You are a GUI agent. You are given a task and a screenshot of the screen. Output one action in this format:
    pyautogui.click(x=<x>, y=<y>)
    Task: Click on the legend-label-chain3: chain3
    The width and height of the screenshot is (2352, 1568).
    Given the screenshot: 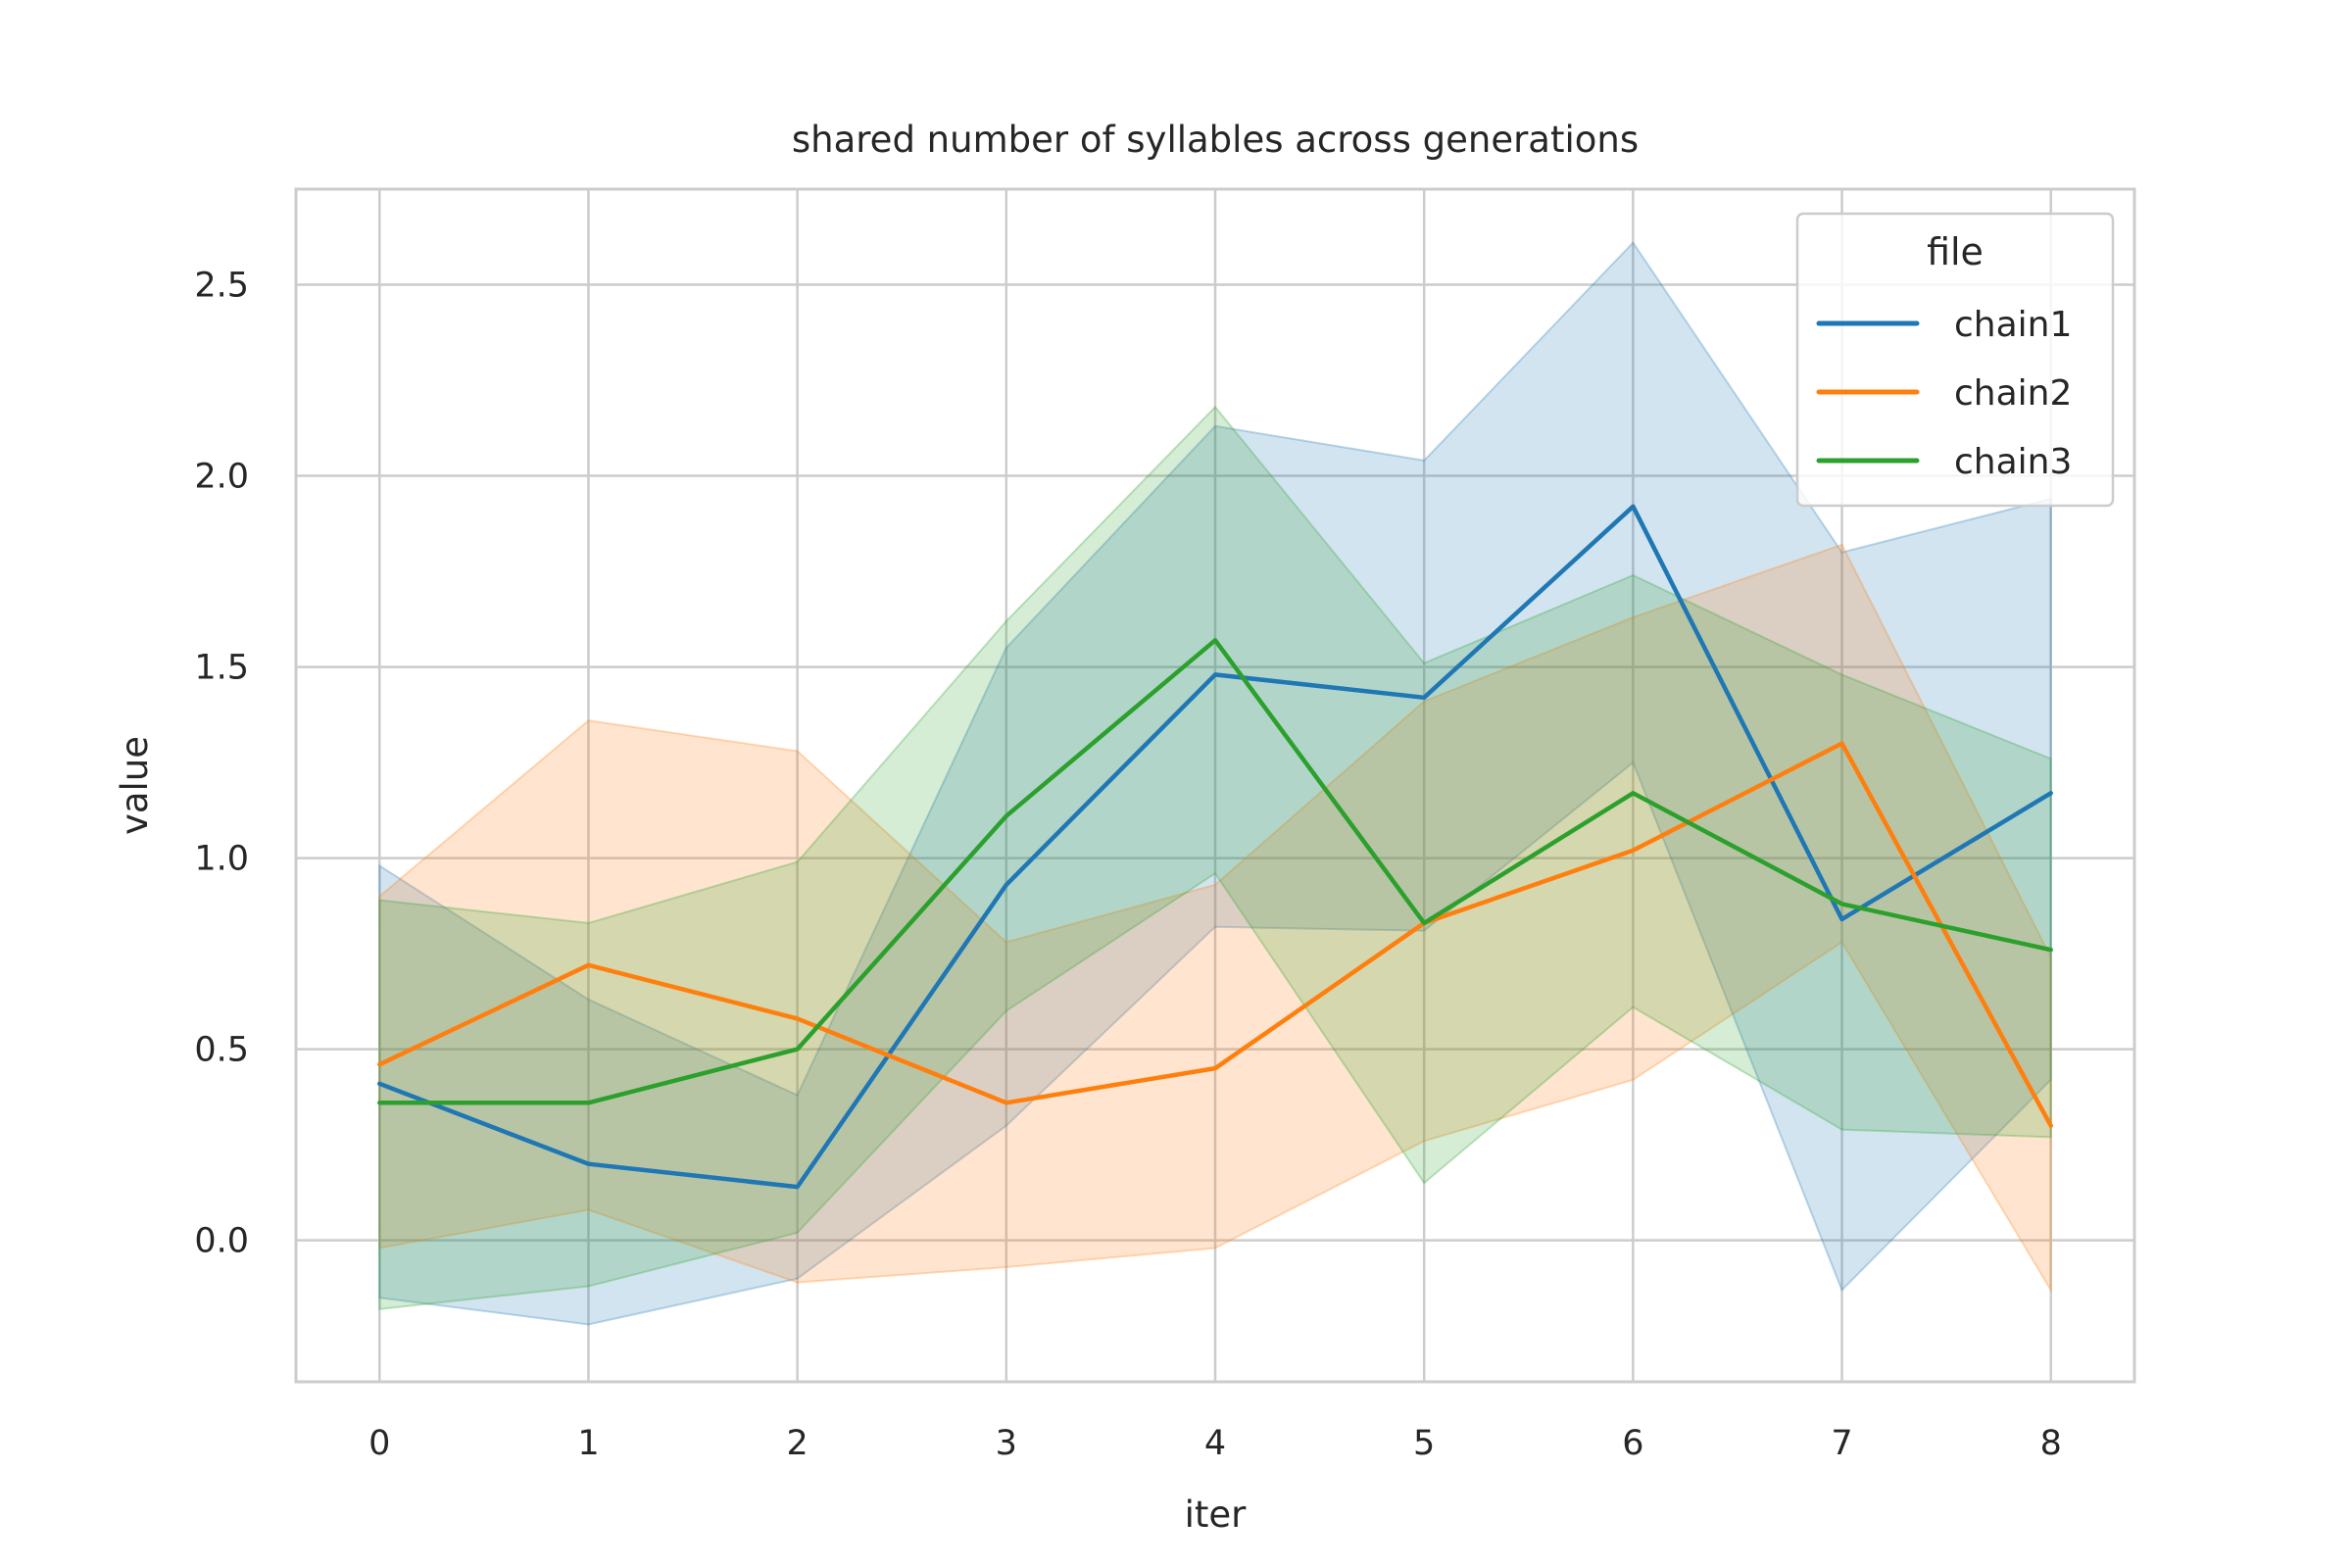 What is the action you would take?
    pyautogui.click(x=2013, y=462)
    